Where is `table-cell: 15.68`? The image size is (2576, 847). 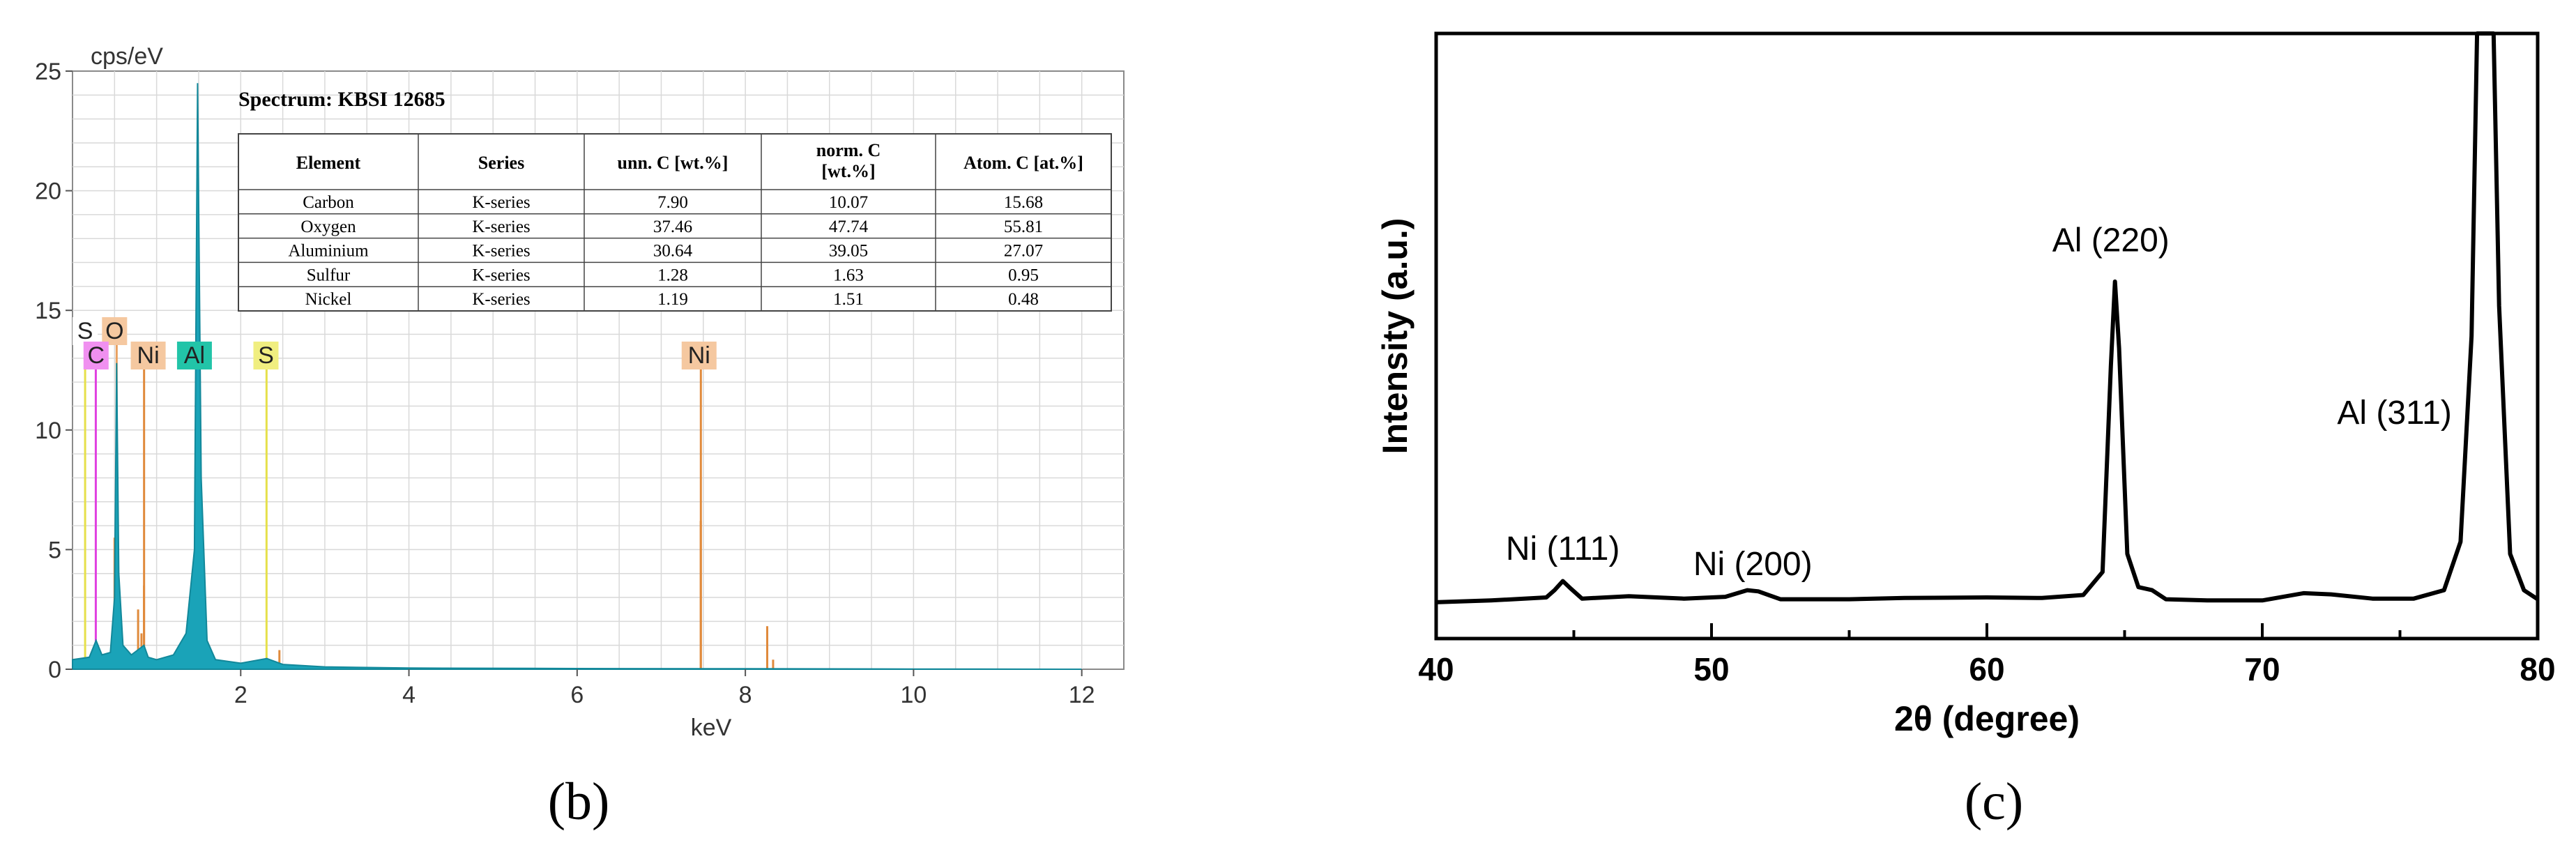 table-cell: 15.68 is located at coordinates (1024, 202).